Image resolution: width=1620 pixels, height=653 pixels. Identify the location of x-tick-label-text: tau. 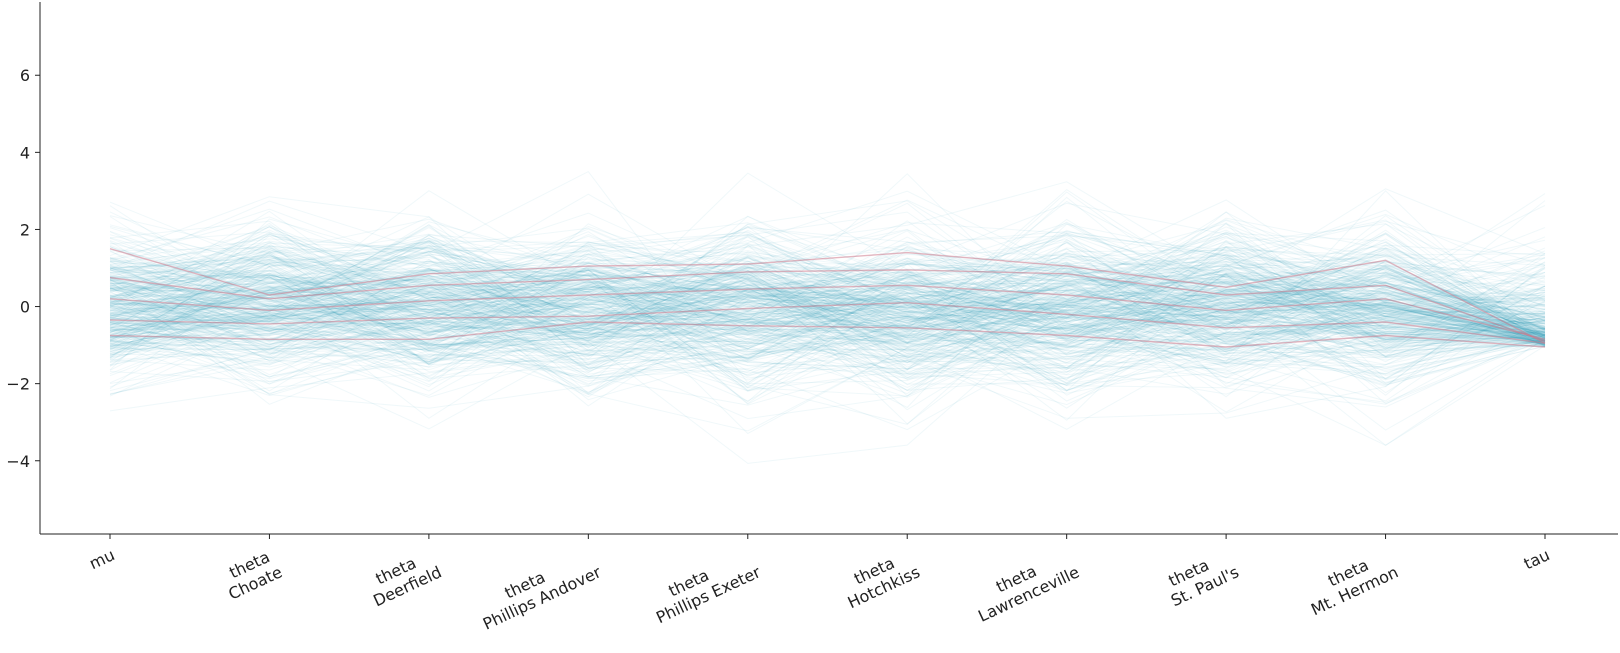
(1537, 559).